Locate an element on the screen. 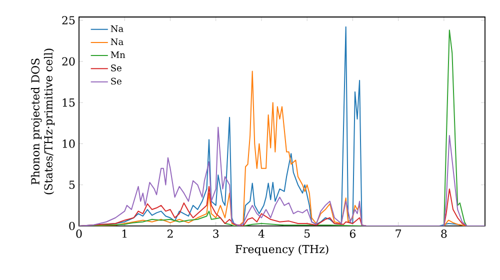 The height and width of the screenshot is (280, 500). x-tick-label: 3 is located at coordinates (216, 234).